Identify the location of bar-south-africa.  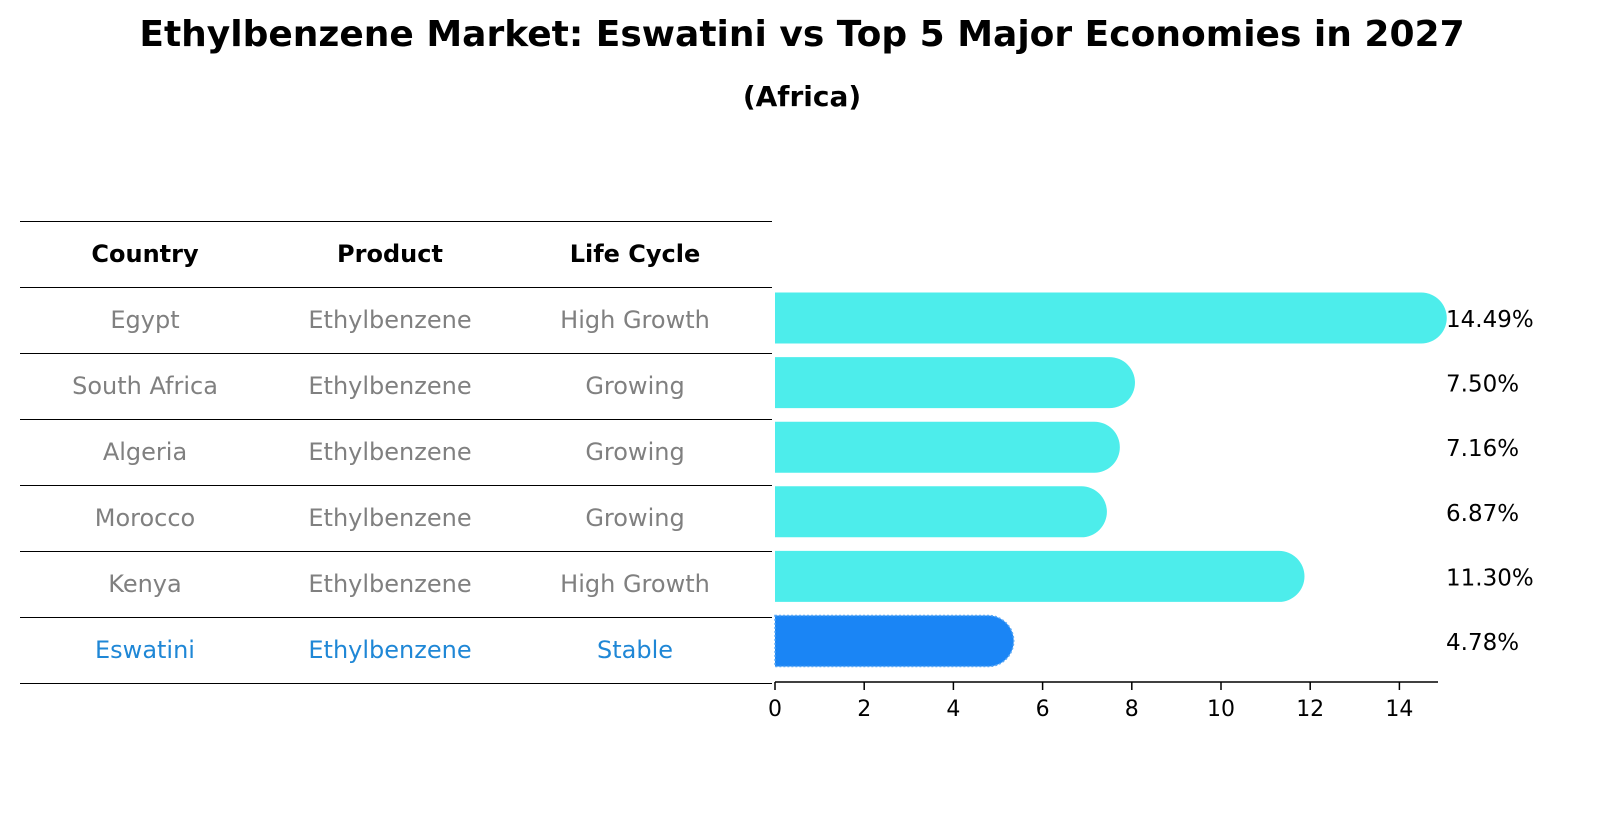
(955, 383).